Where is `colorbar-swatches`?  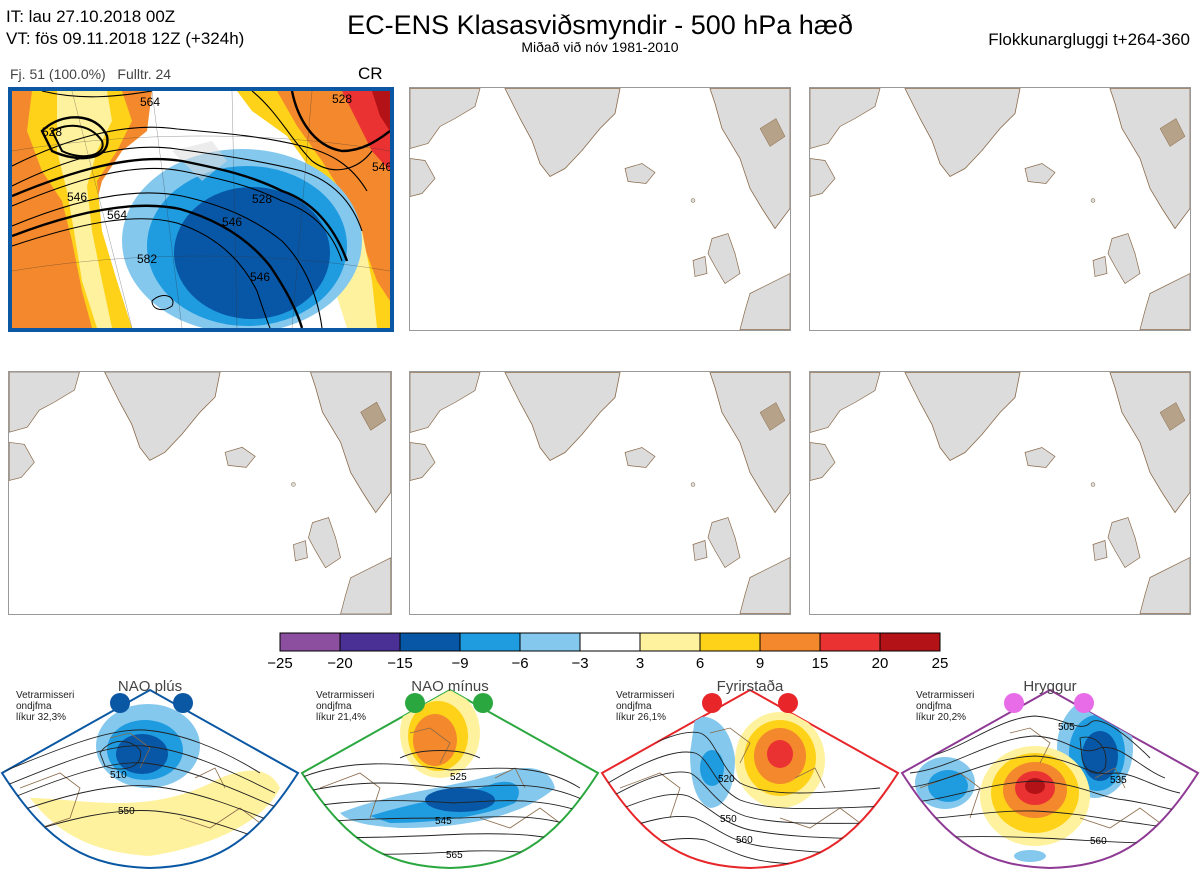
colorbar-swatches is located at coordinates (610, 642).